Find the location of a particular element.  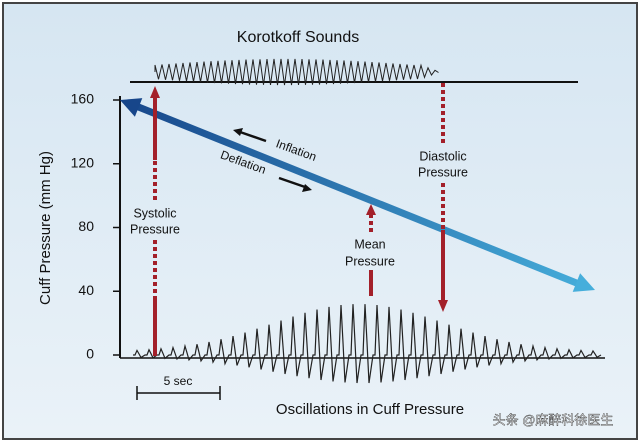

mean-label: Mean is located at coordinates (369, 244).